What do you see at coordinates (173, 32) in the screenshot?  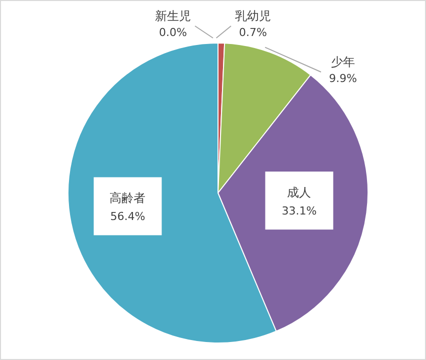 I see `text: 0.0%` at bounding box center [173, 32].